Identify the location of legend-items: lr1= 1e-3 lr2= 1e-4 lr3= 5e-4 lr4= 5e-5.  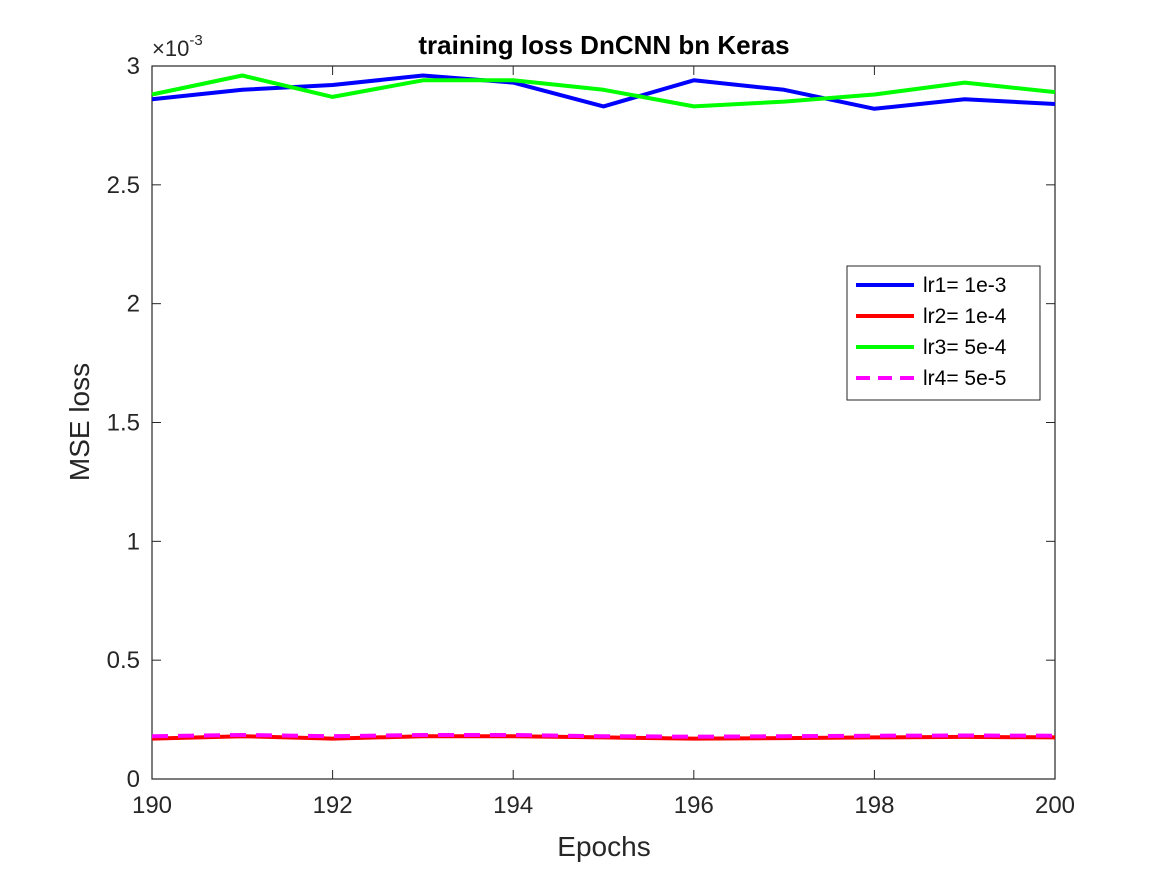
(931, 332).